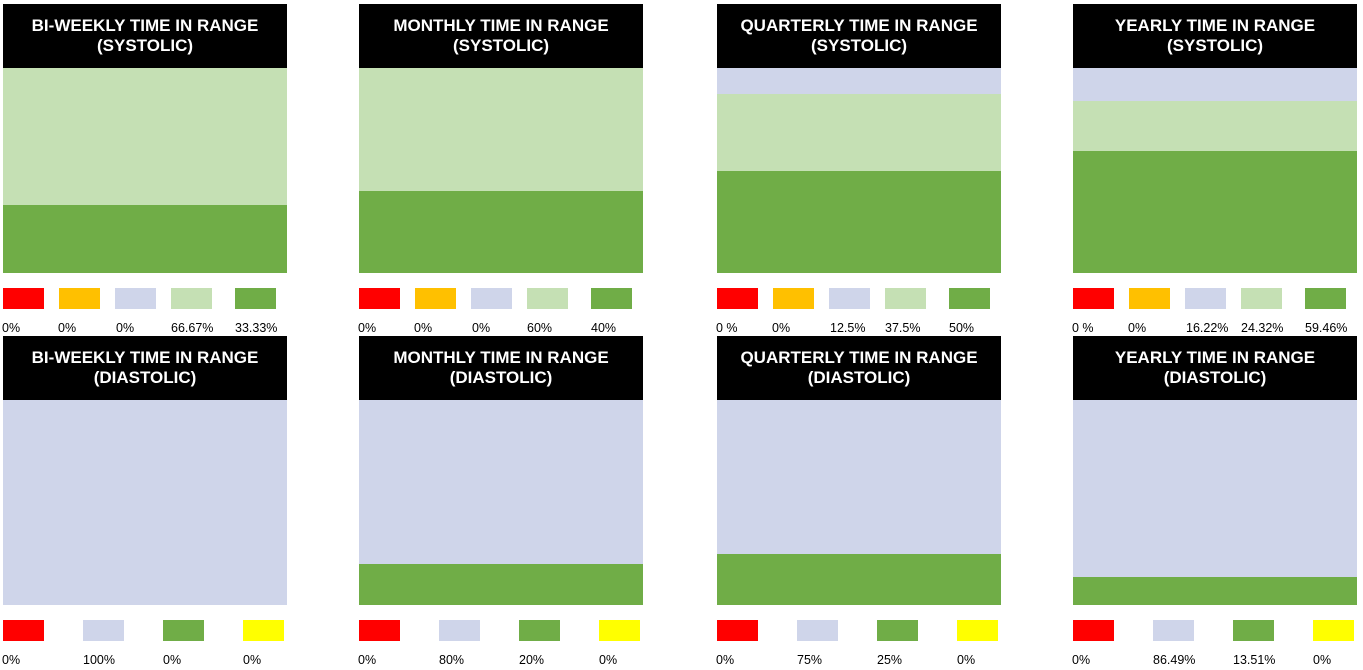 The height and width of the screenshot is (670, 1363). I want to click on legend-value-label: 59.46%, so click(1326, 328).